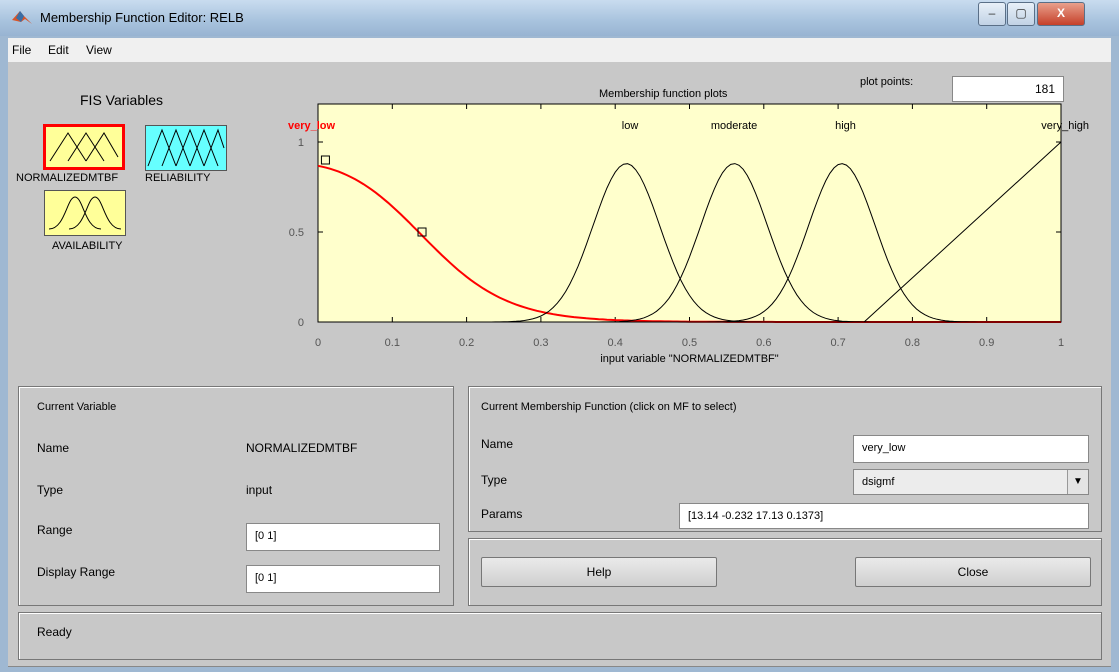 The width and height of the screenshot is (1119, 672). Describe the element at coordinates (615, 343) in the screenshot. I see `x-tick-label: 0.4` at that location.